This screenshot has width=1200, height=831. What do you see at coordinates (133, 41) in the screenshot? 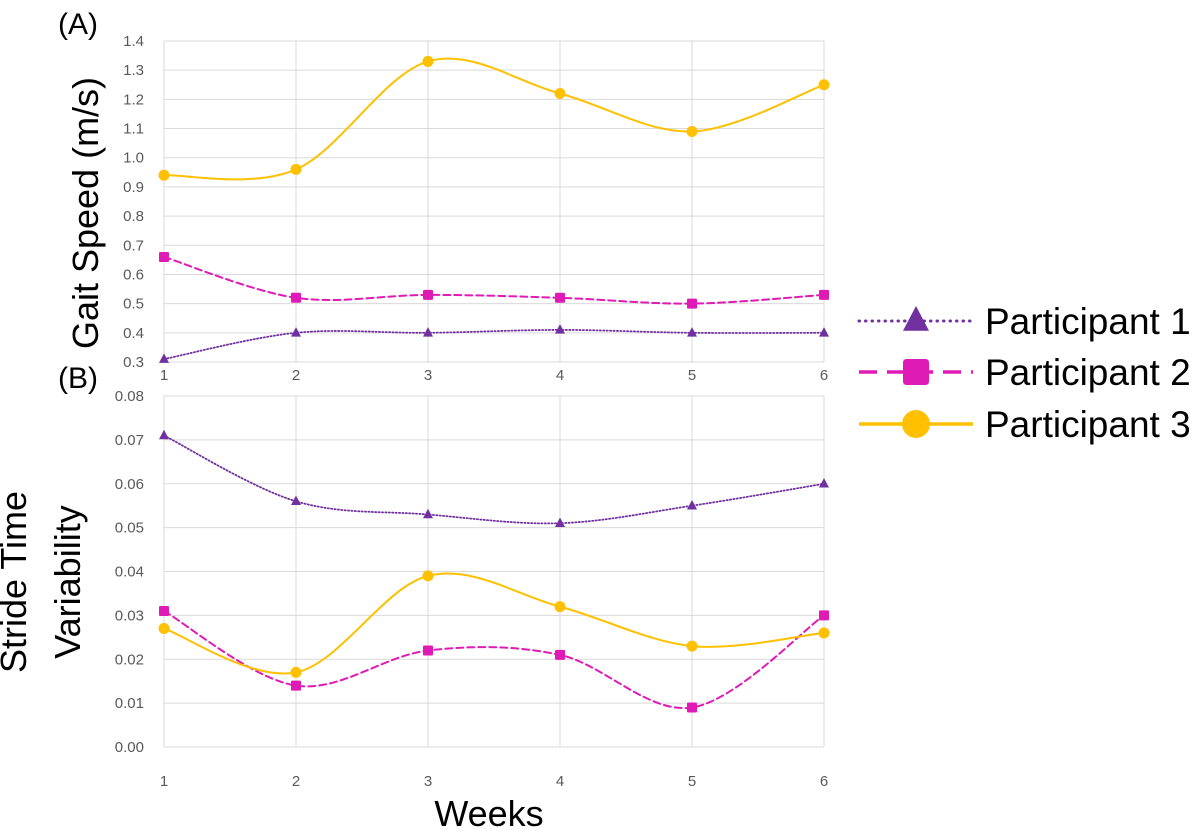
I see `panel-a-y-tick-label: 1.4` at bounding box center [133, 41].